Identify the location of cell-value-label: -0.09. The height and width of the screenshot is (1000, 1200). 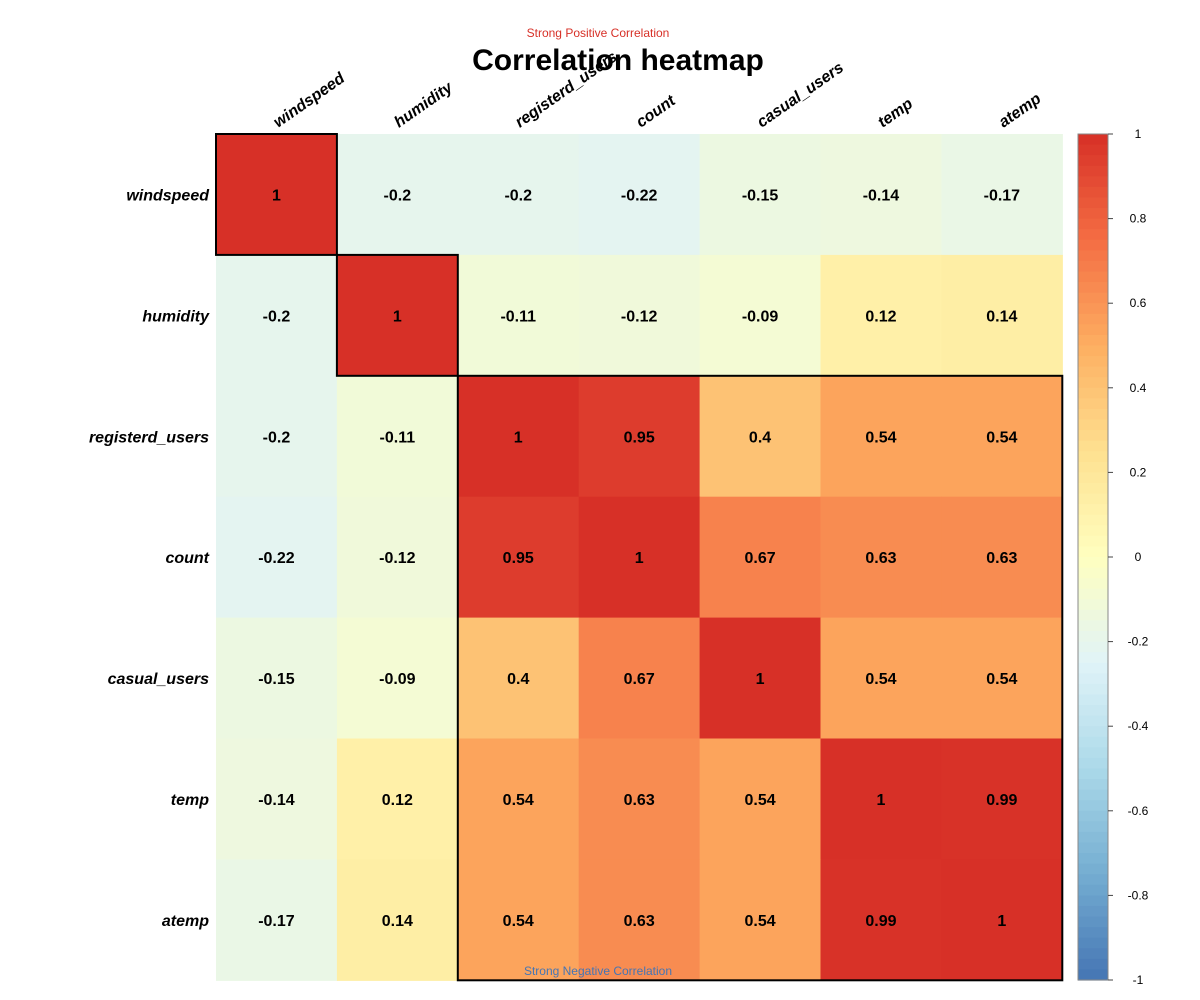
(397, 679).